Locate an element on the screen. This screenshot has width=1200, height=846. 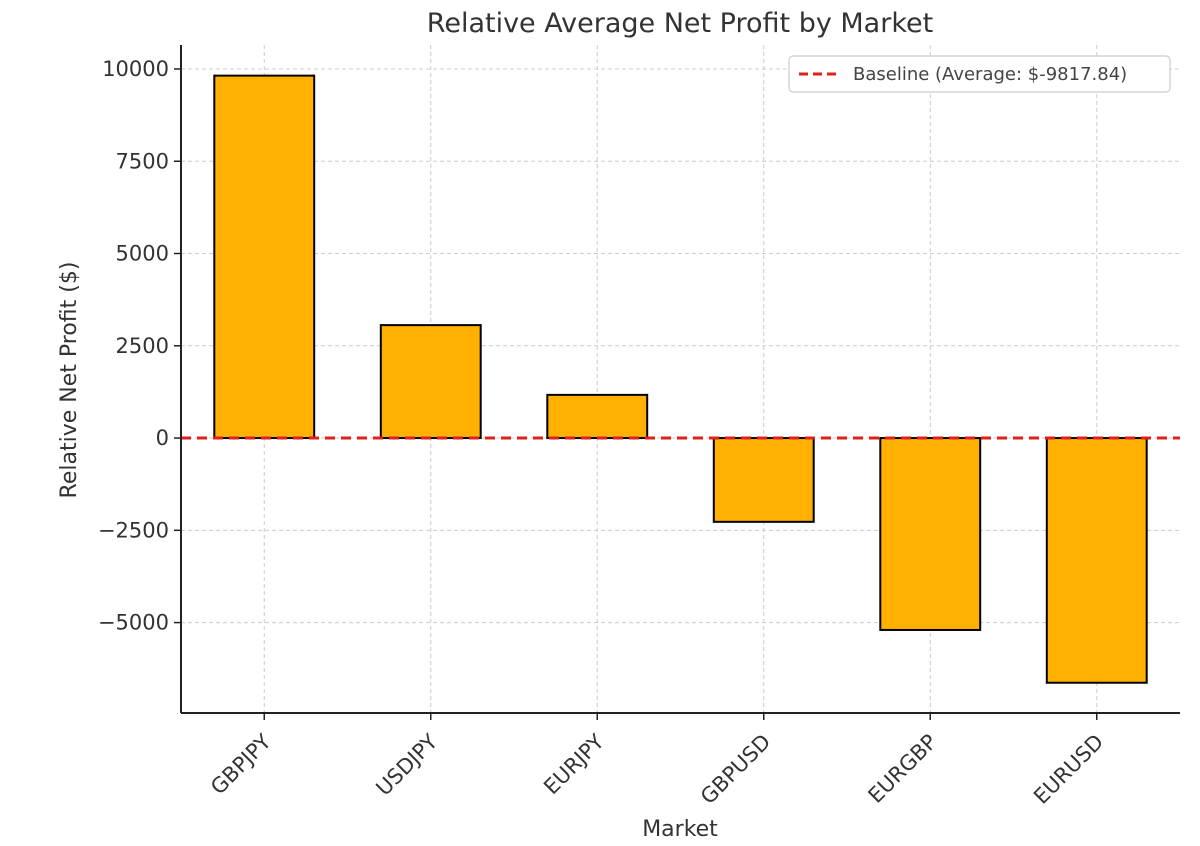
y-tick-label: 5000 is located at coordinates (142, 254).